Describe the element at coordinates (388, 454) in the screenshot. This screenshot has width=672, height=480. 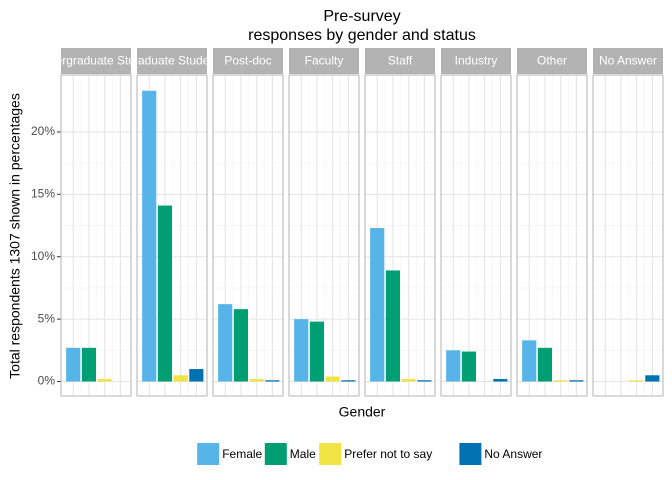
I see `legend-label: Prefer not to say` at that location.